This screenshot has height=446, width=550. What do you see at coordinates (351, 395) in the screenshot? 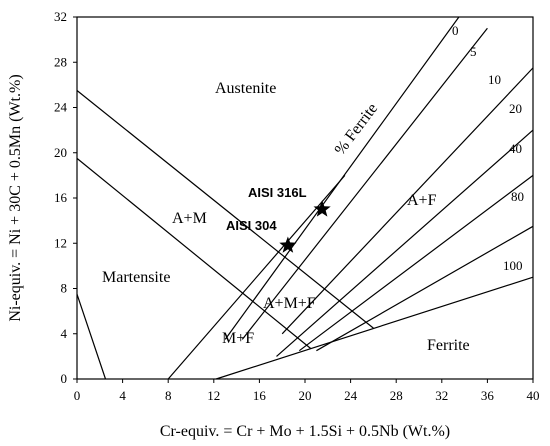
I see `x-tick-label: 24` at bounding box center [351, 395].